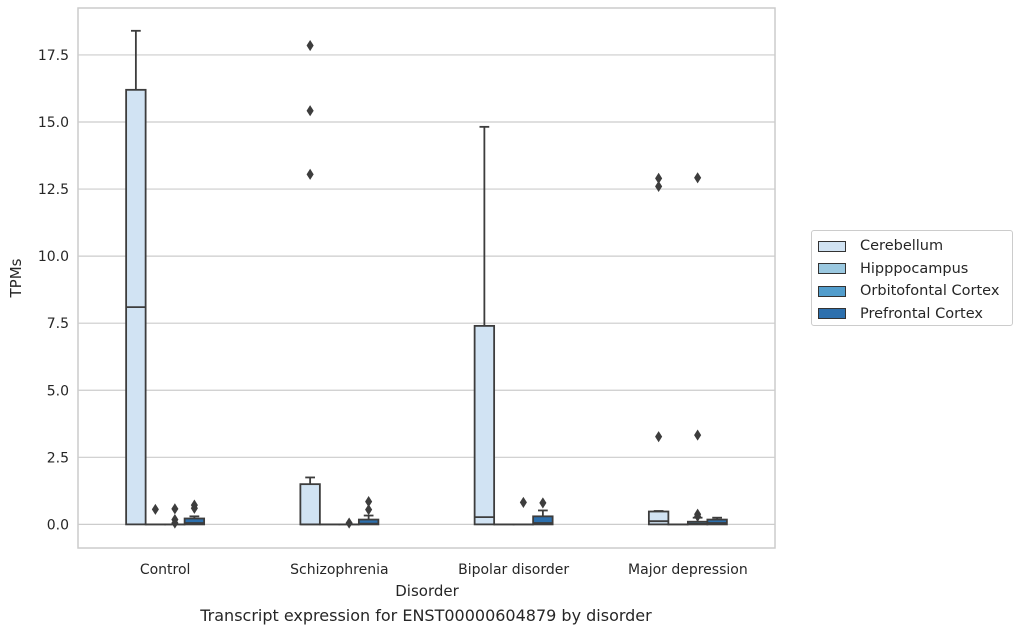  What do you see at coordinates (165, 570) in the screenshot?
I see `x-tick-label: Control` at bounding box center [165, 570].